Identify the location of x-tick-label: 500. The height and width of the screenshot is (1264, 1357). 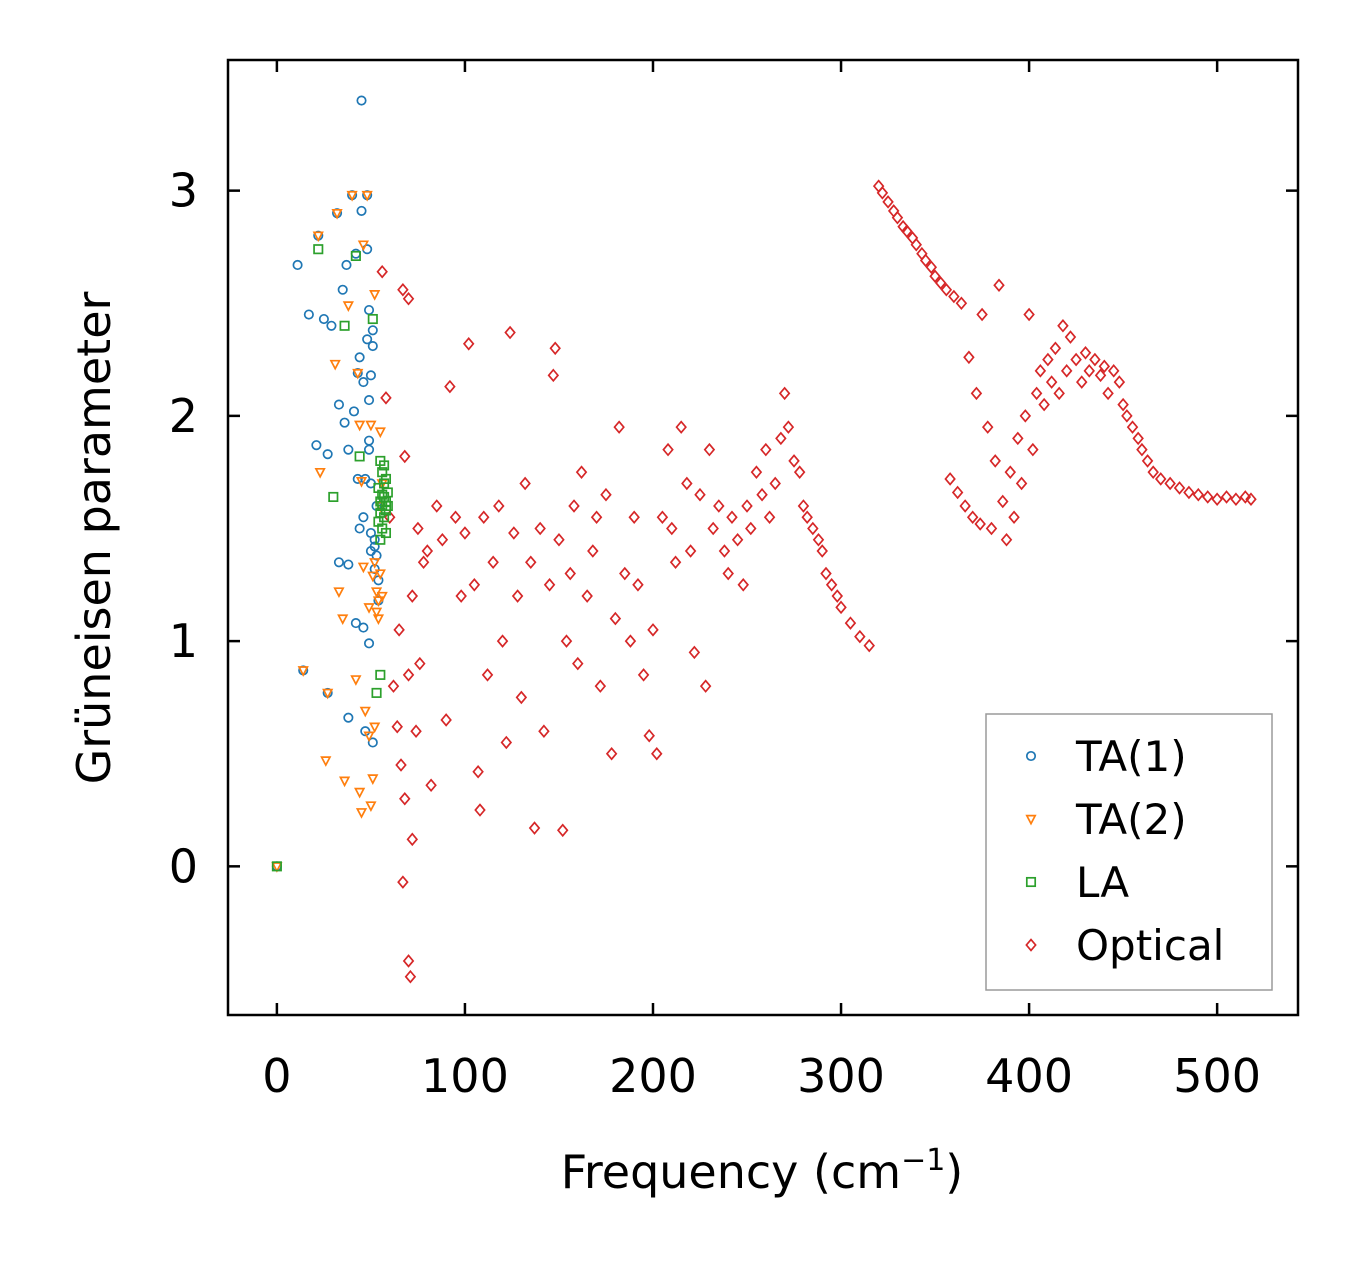
(1217, 1076).